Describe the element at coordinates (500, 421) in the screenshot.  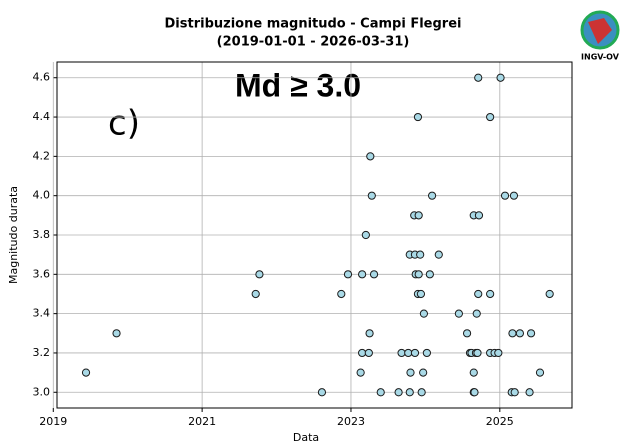
I see `x-tick-label: 2025` at that location.